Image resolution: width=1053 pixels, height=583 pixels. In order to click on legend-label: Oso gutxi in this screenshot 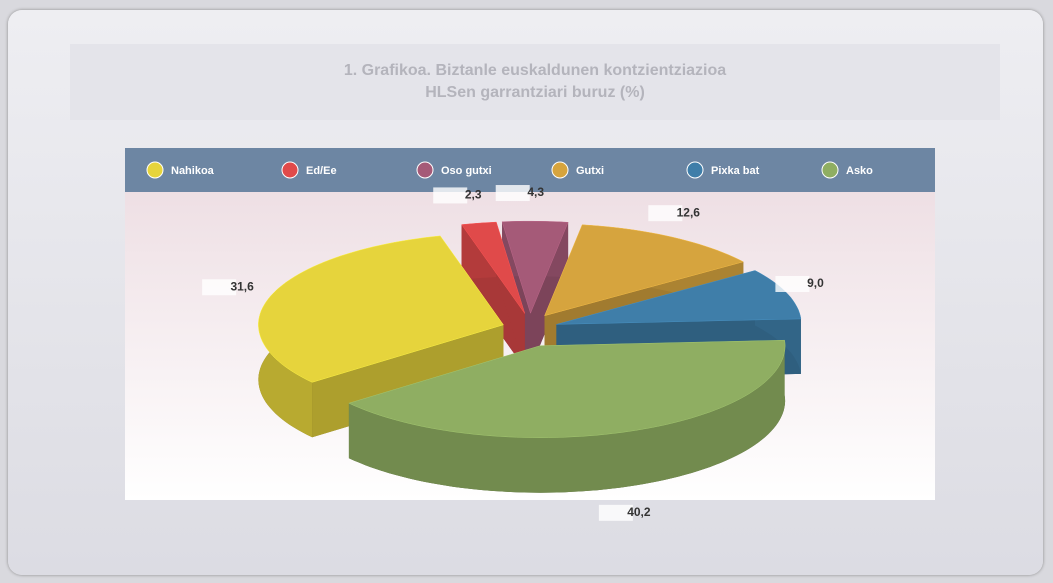, I will do `click(466, 171)`.